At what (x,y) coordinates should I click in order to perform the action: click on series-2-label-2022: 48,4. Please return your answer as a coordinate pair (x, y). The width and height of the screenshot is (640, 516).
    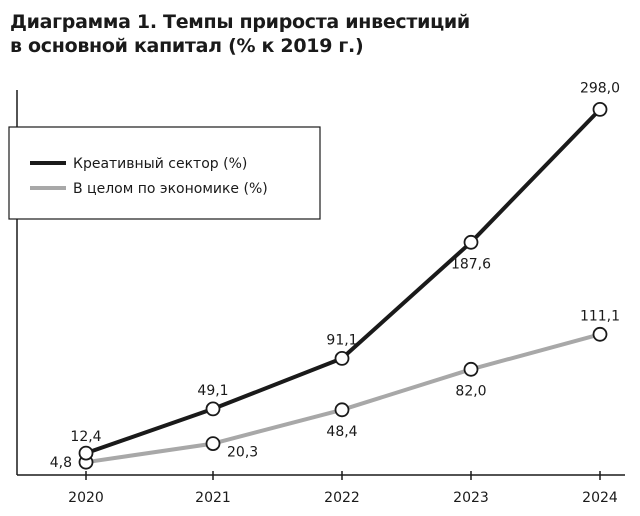
    Looking at the image, I should click on (341, 432).